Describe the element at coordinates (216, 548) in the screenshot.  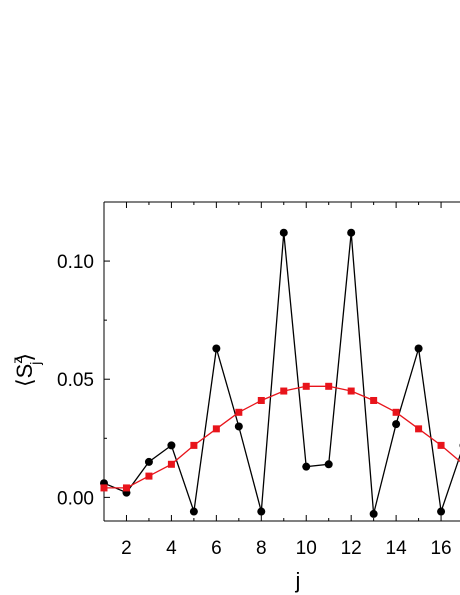
I see `x-tick-label: 6` at that location.